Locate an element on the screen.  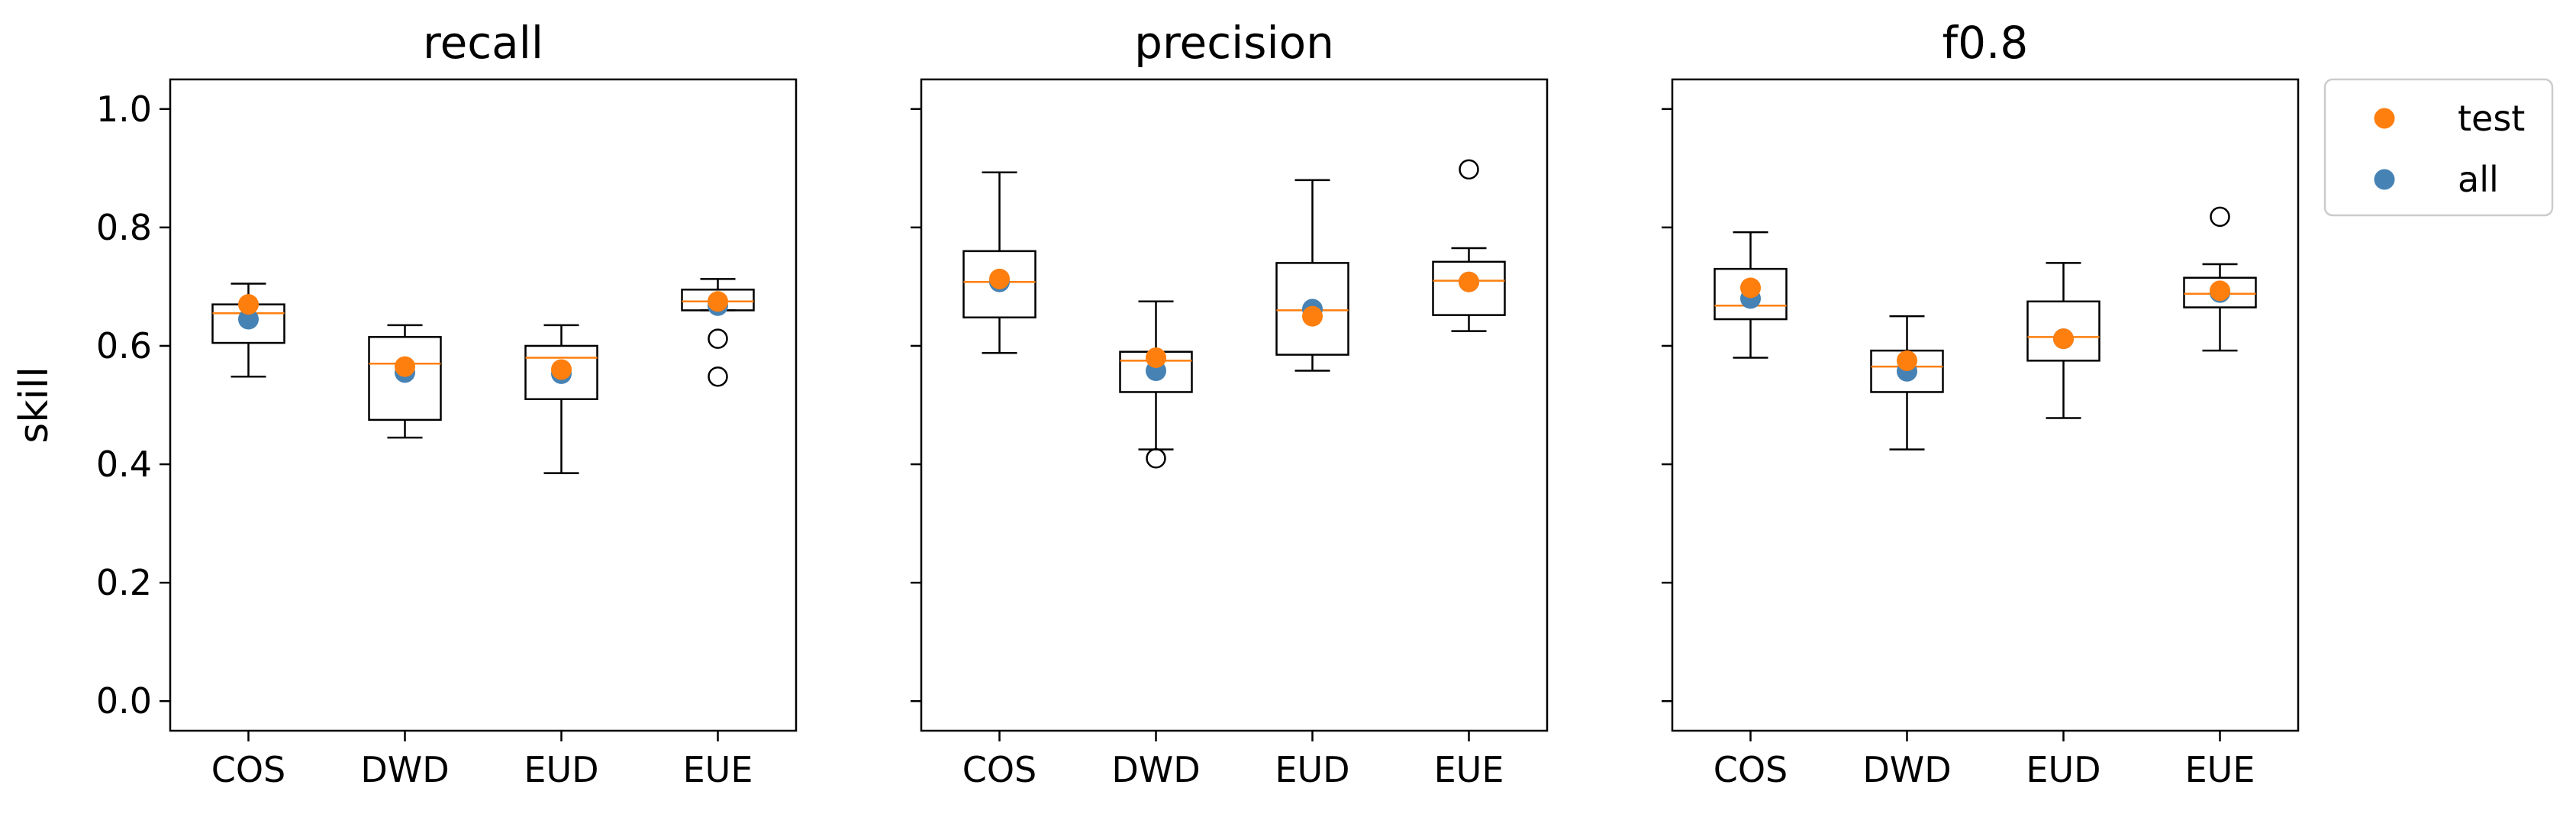
legend-label-test: test is located at coordinates (2492, 118).